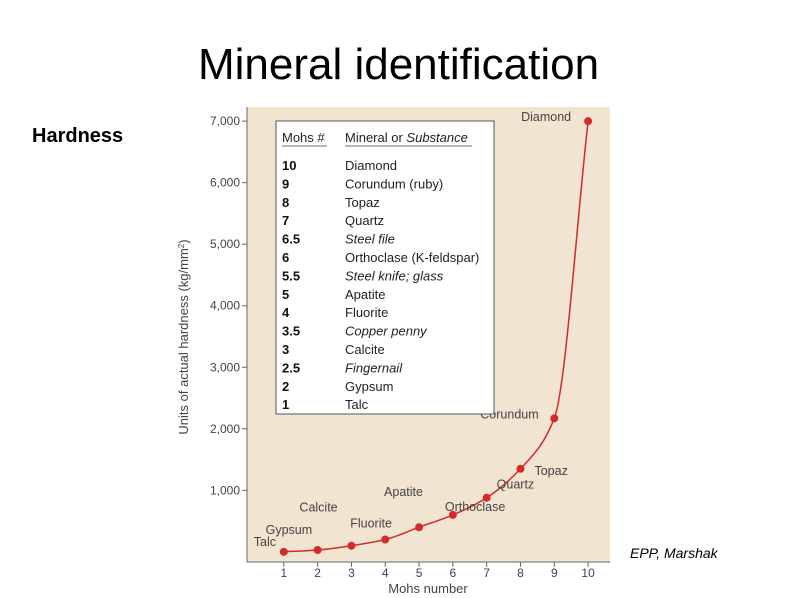  I want to click on y-tick-label: 3,000, so click(225, 367).